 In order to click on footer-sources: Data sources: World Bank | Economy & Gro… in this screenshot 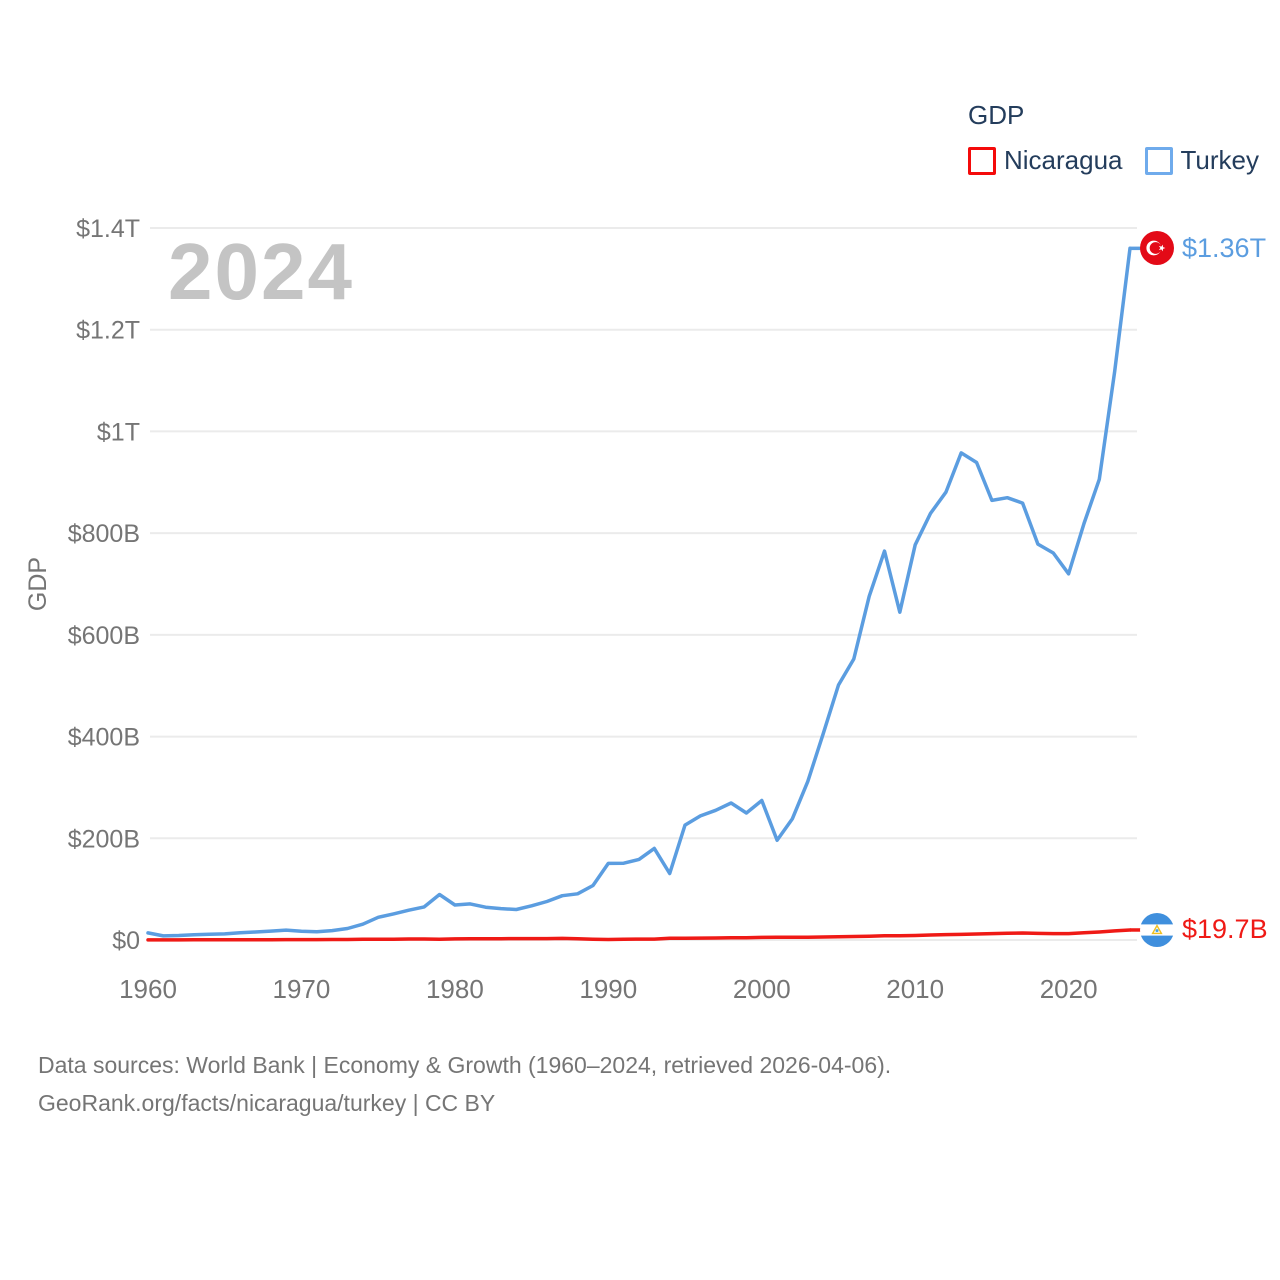, I will do `click(465, 1065)`.